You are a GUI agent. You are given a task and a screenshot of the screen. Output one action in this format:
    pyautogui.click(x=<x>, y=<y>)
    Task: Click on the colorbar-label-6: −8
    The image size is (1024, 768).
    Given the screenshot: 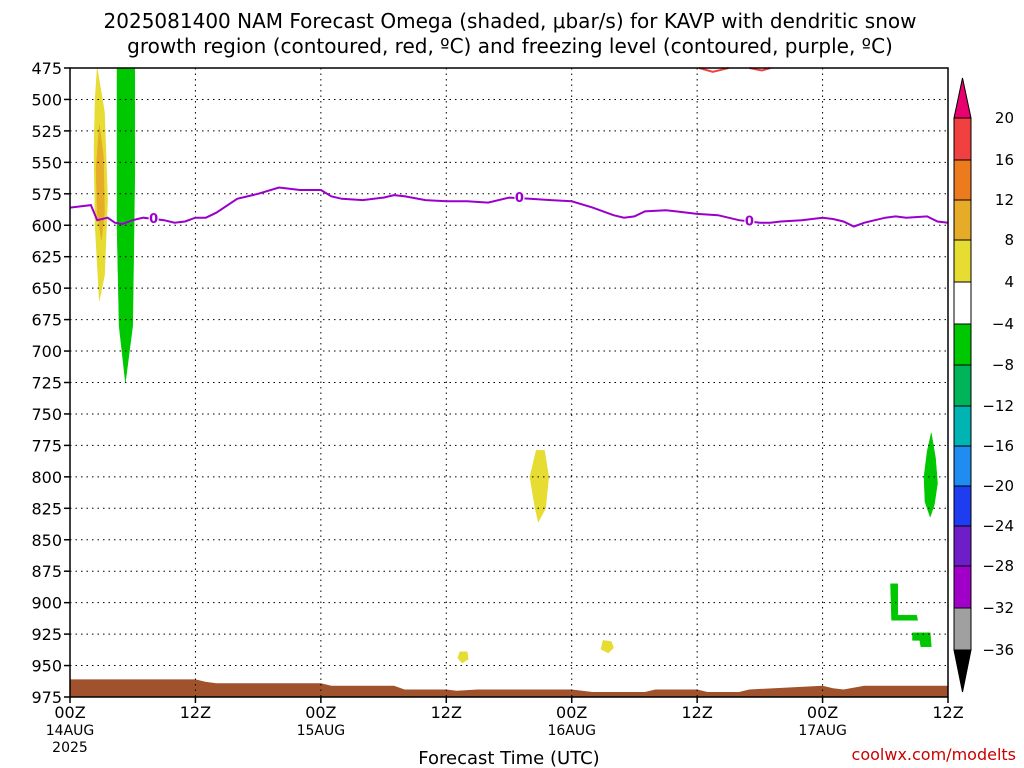 What is the action you would take?
    pyautogui.click(x=1003, y=365)
    